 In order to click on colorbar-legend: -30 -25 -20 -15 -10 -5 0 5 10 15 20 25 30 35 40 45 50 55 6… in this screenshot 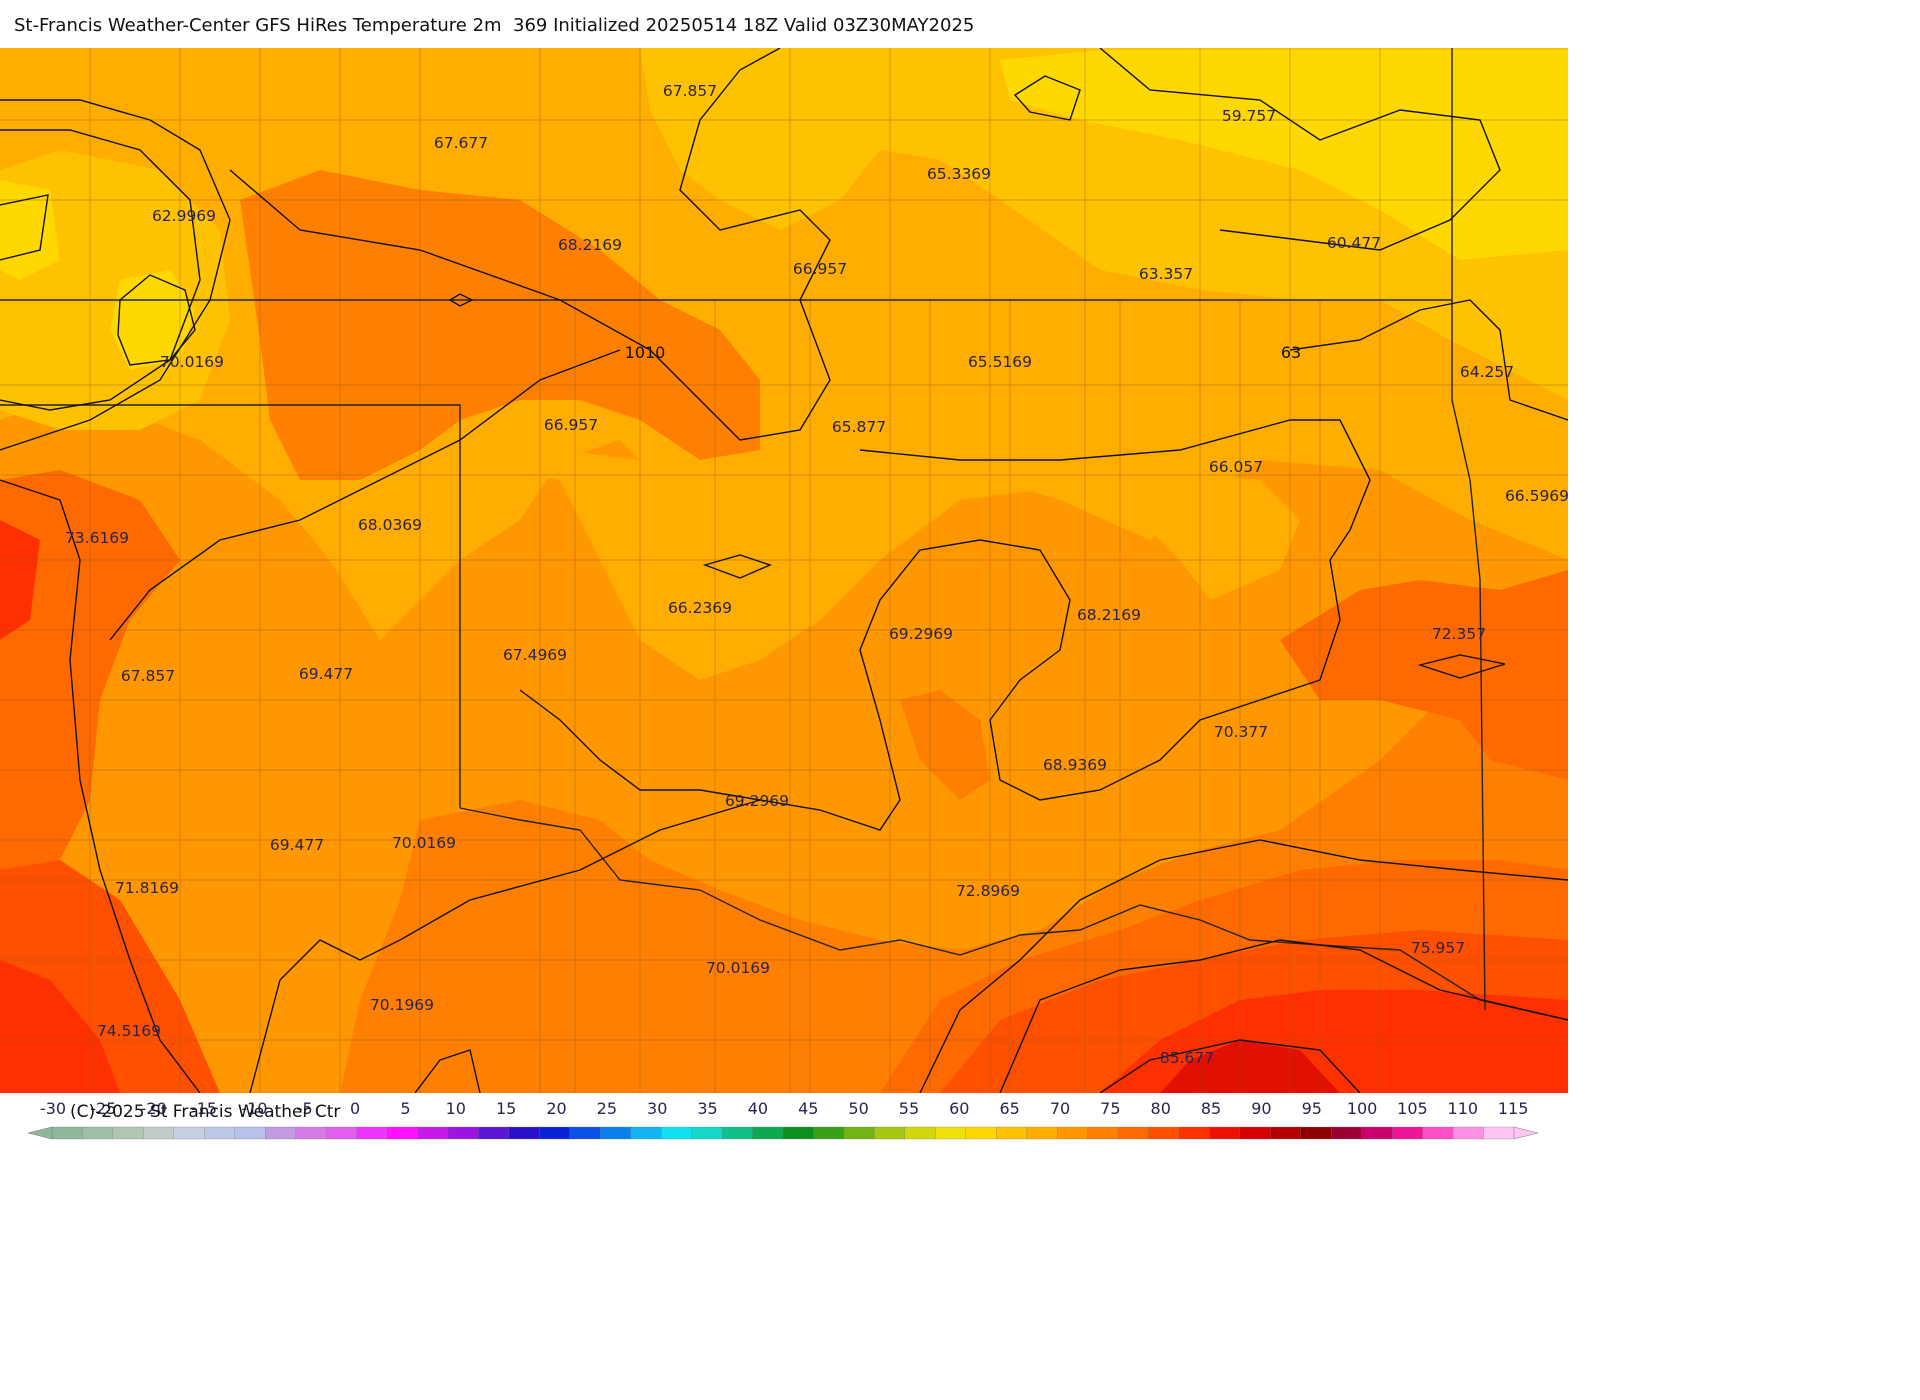, I will do `click(784, 1118)`.